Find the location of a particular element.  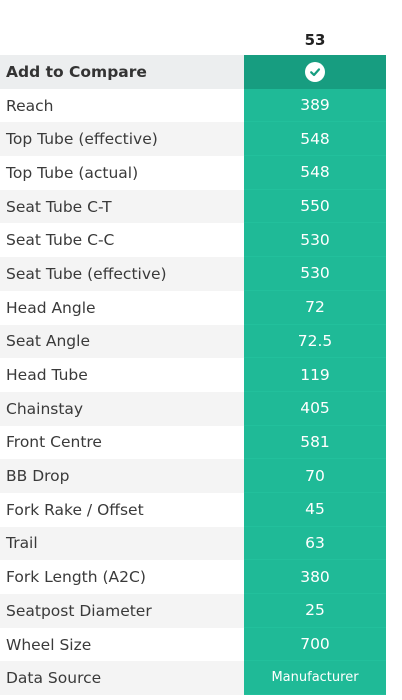

table-row: BB Drop 70 is located at coordinates (193, 476).